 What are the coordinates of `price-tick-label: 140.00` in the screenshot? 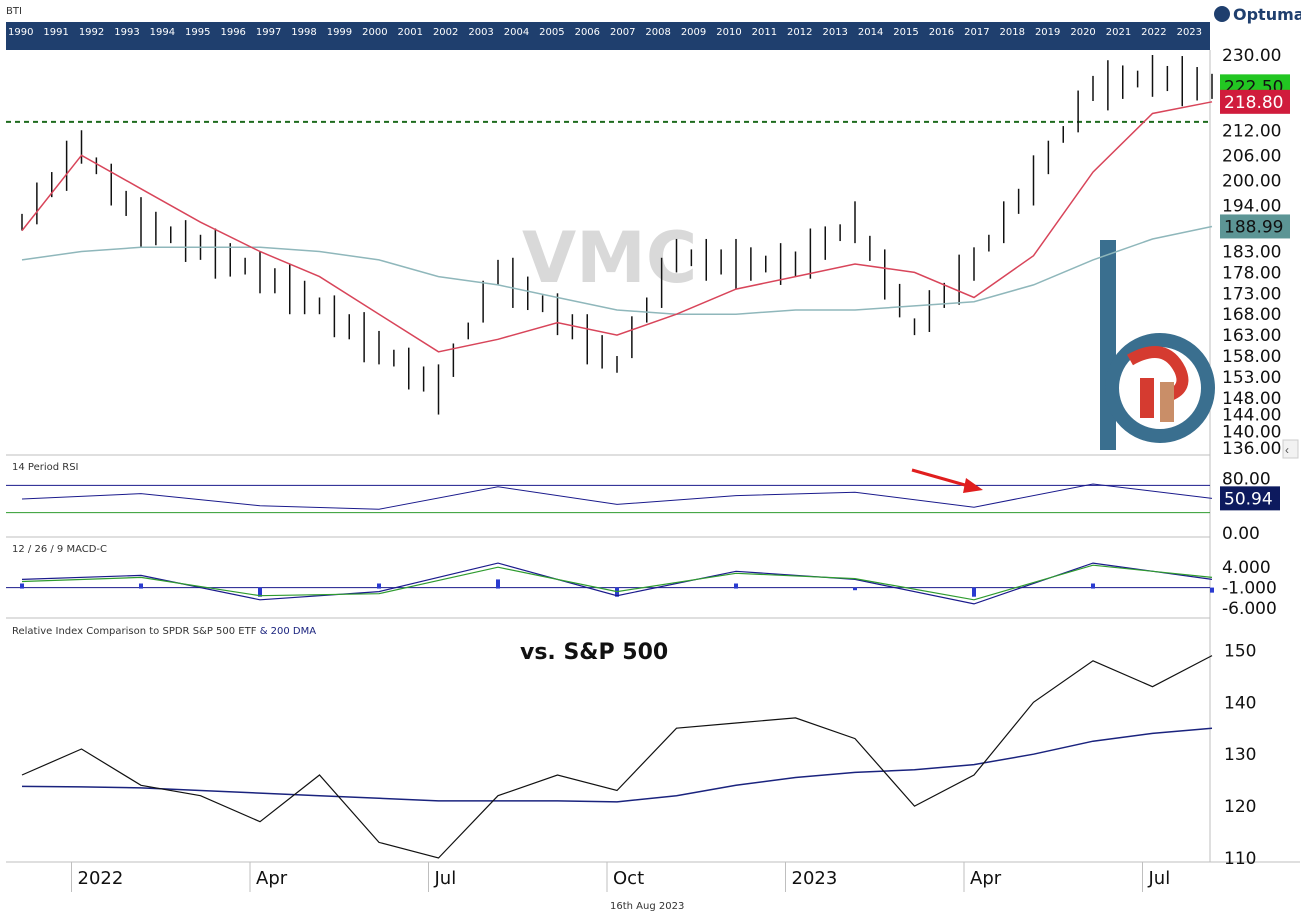 It's located at (1251, 432).